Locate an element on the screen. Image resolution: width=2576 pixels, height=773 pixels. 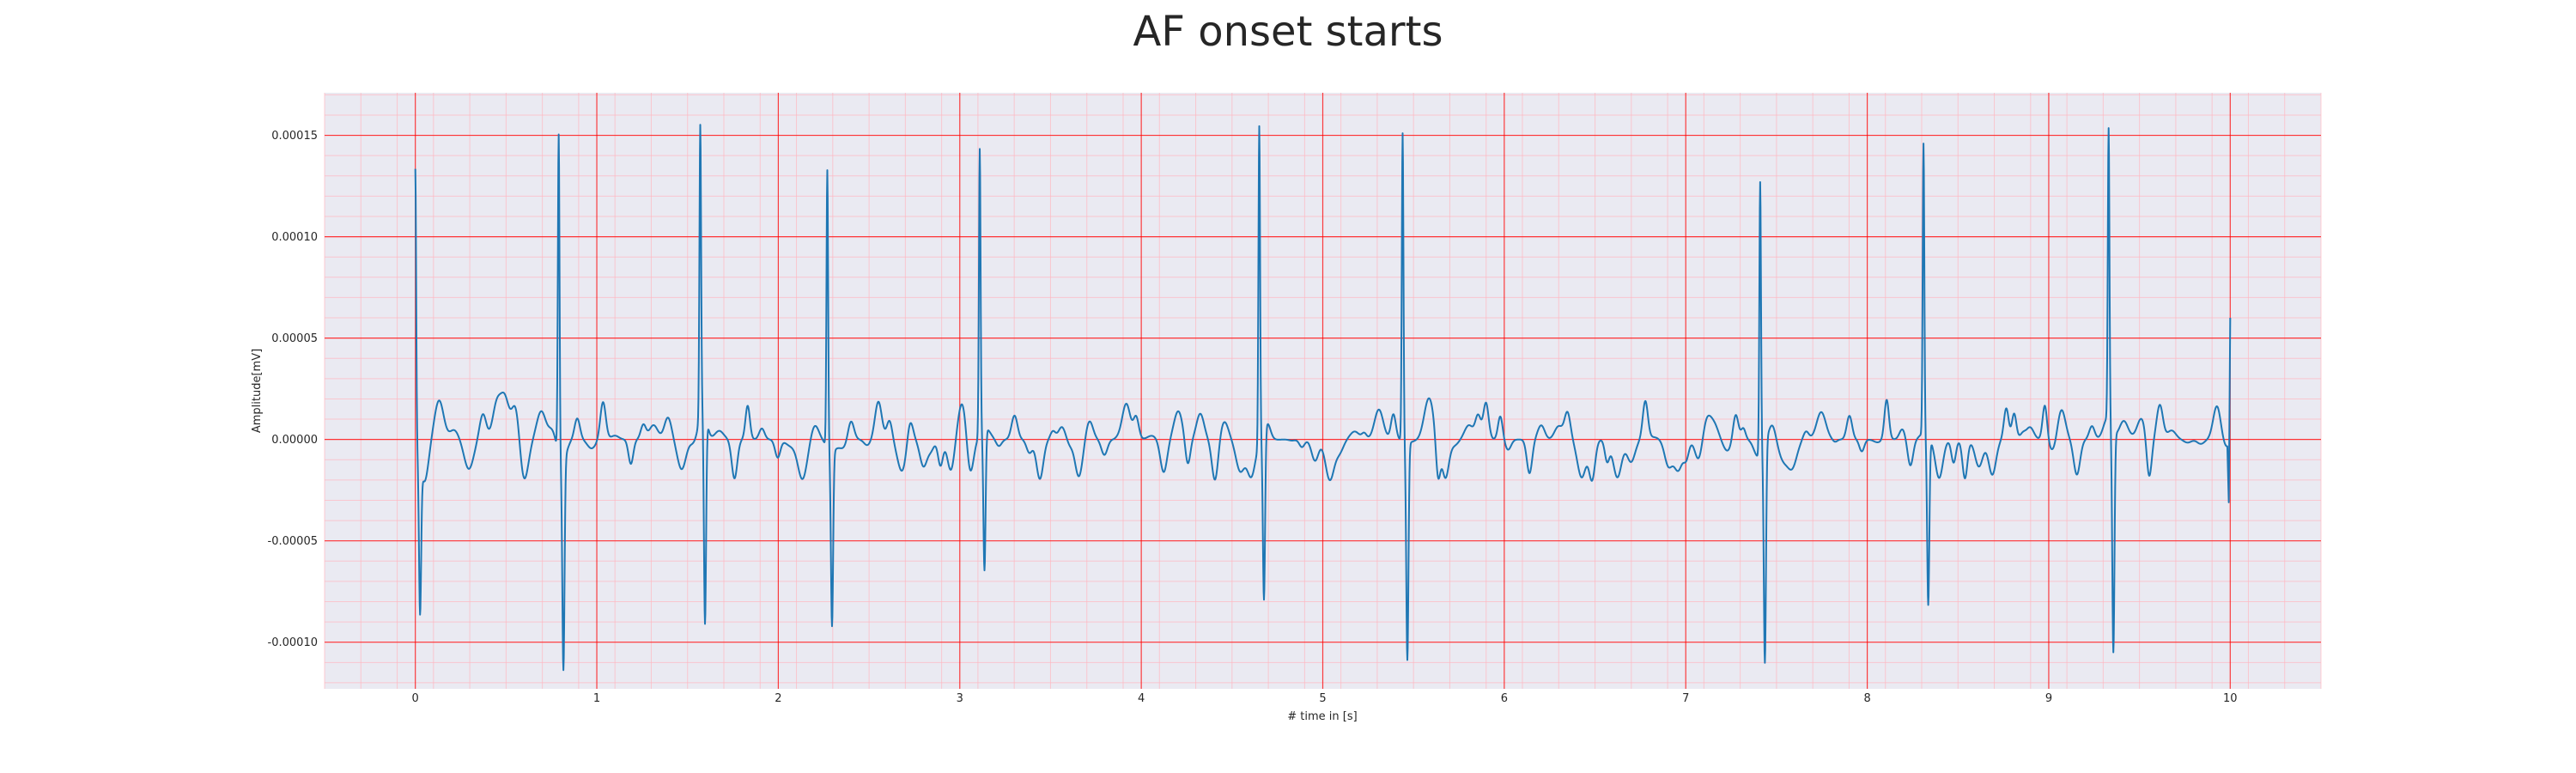
y-tick-label: 0.00010 is located at coordinates (294, 238).